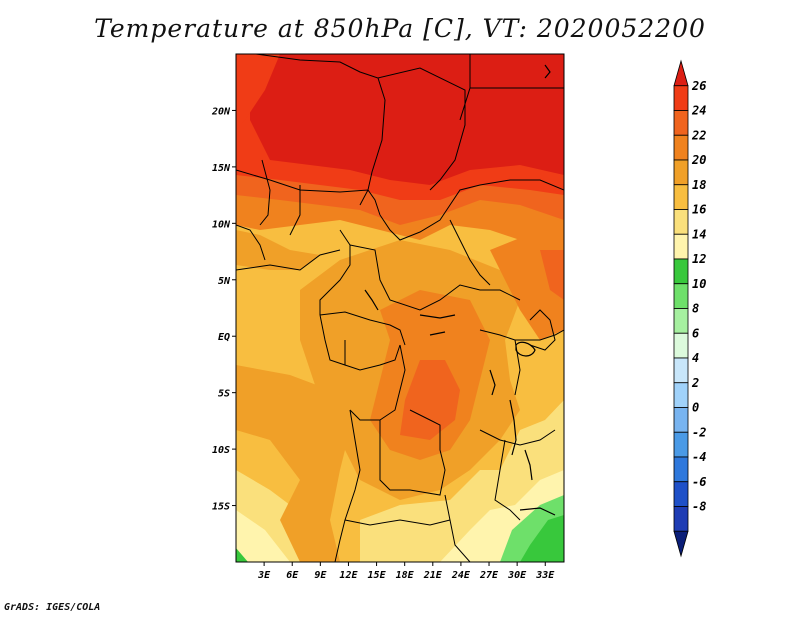 The height and width of the screenshot is (618, 800). Describe the element at coordinates (405, 575) in the screenshot. I see `lon-label: 18E` at that location.